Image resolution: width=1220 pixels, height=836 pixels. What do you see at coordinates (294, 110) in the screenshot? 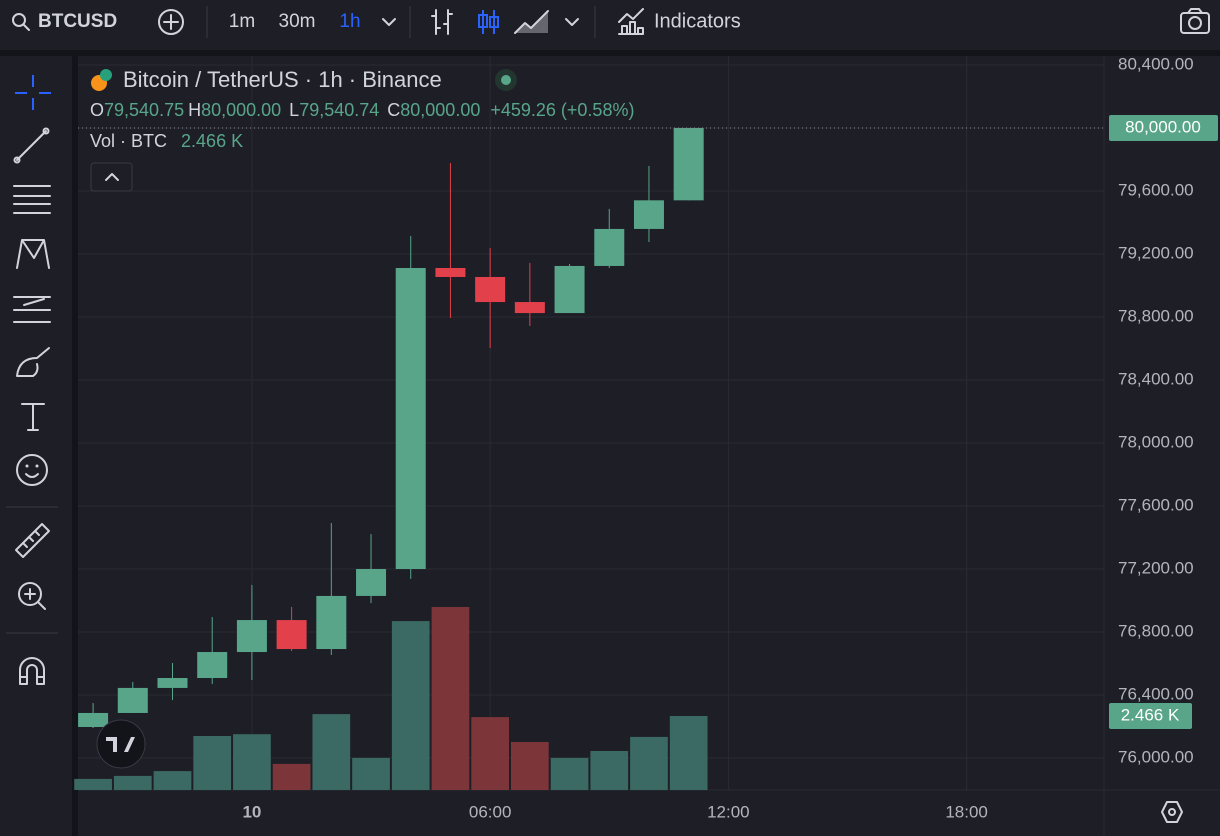
I see `ohlc-key: L` at bounding box center [294, 110].